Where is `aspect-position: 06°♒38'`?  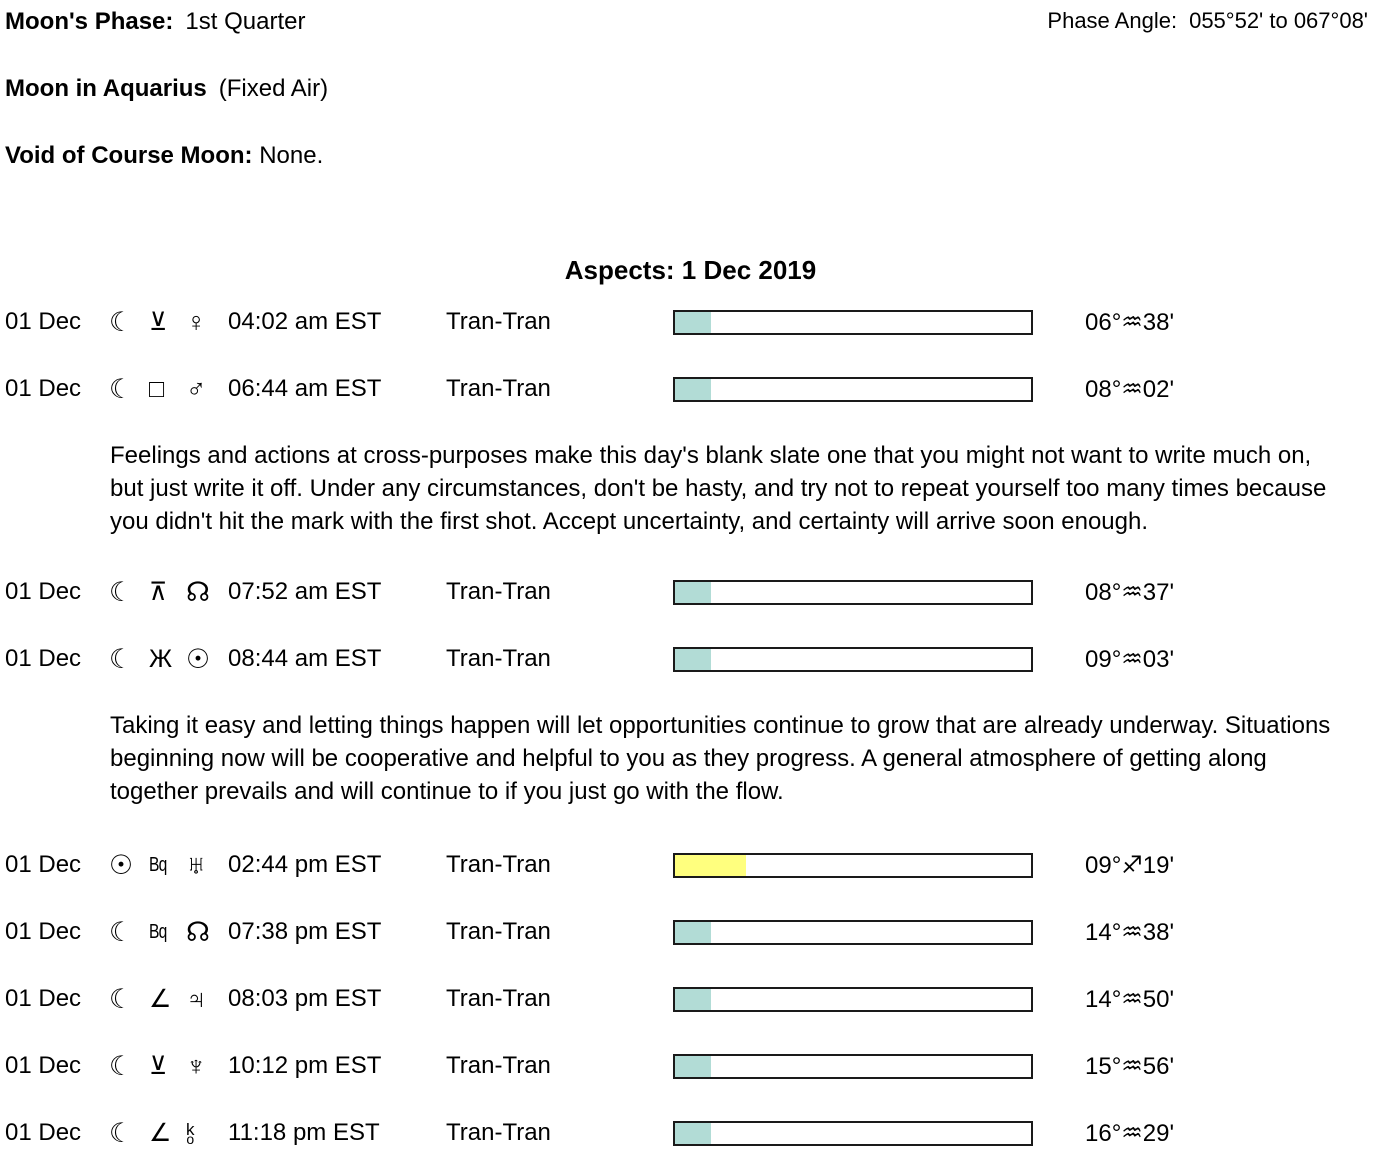
aspect-position: 06°♒38' is located at coordinates (1130, 322).